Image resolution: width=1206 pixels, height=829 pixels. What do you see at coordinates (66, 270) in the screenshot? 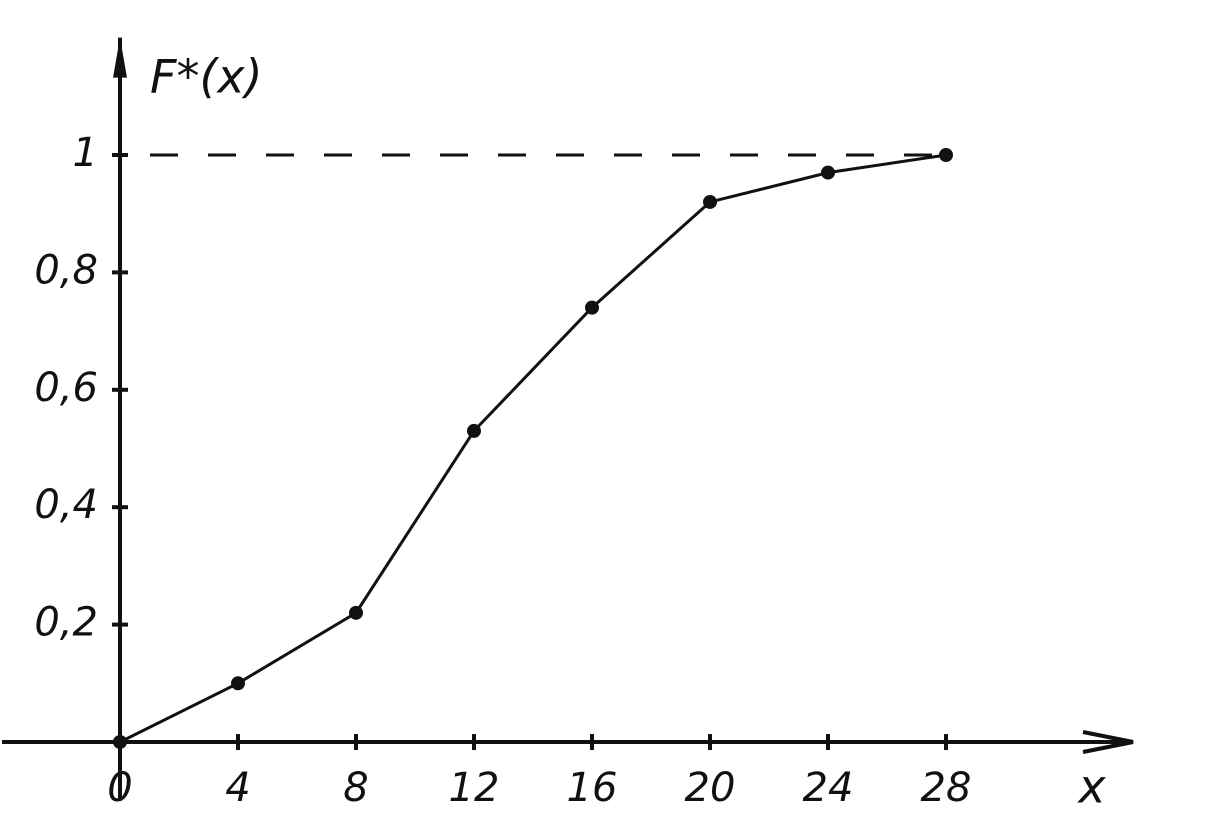
I see `y-tick-label: 0,8` at bounding box center [66, 270].